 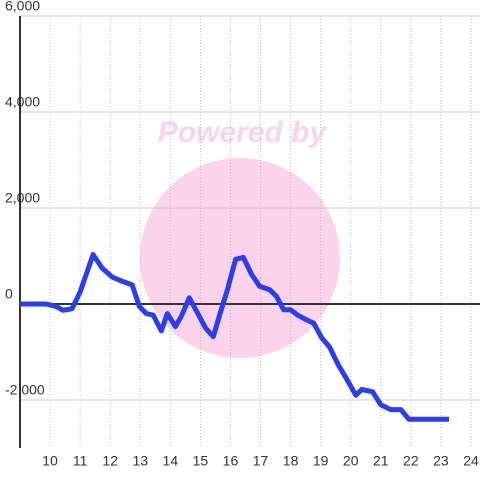 What do you see at coordinates (140, 461) in the screenshot?
I see `x-tick-label: 13` at bounding box center [140, 461].